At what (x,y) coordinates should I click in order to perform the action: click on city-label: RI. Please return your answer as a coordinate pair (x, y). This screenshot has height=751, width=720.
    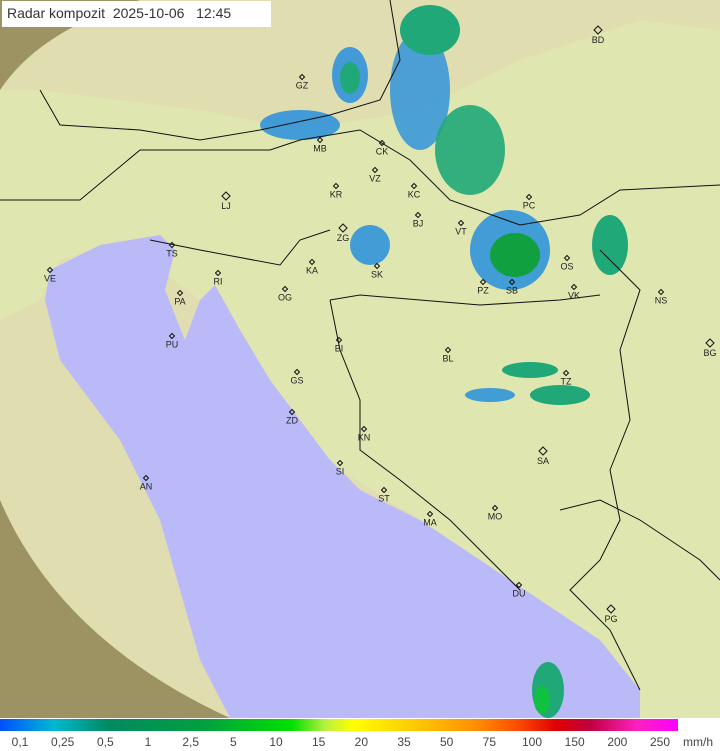
    Looking at the image, I should click on (218, 282).